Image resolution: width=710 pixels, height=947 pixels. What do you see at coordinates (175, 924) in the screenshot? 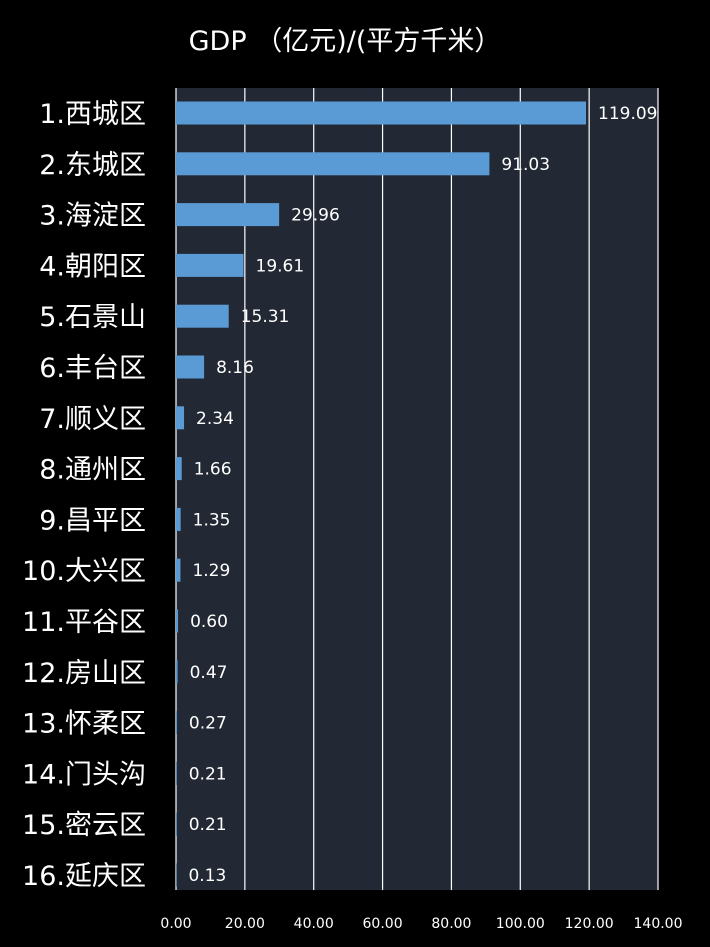
I see `x-tick-label: 0.00` at bounding box center [175, 924].